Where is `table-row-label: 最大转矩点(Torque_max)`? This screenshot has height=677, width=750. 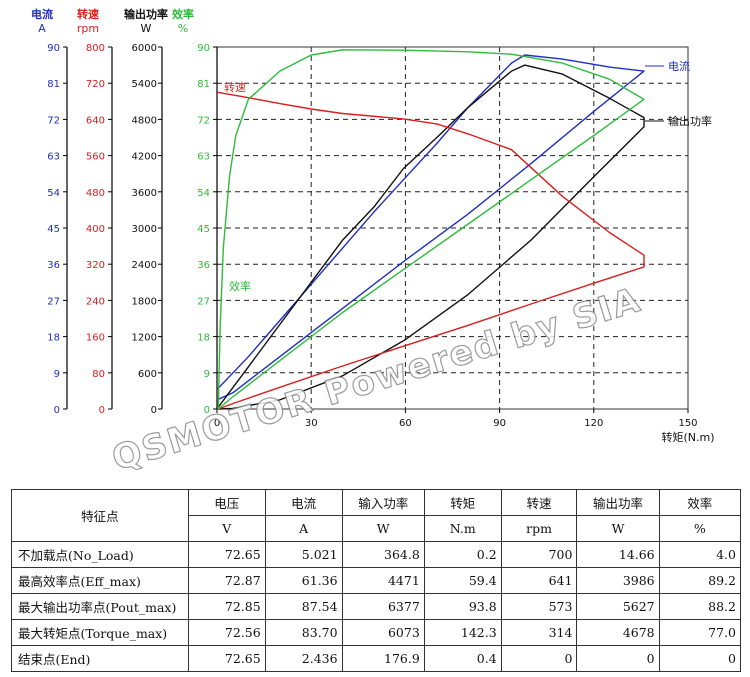 table-row-label: 最大转矩点(Torque_max) is located at coordinates (100, 632).